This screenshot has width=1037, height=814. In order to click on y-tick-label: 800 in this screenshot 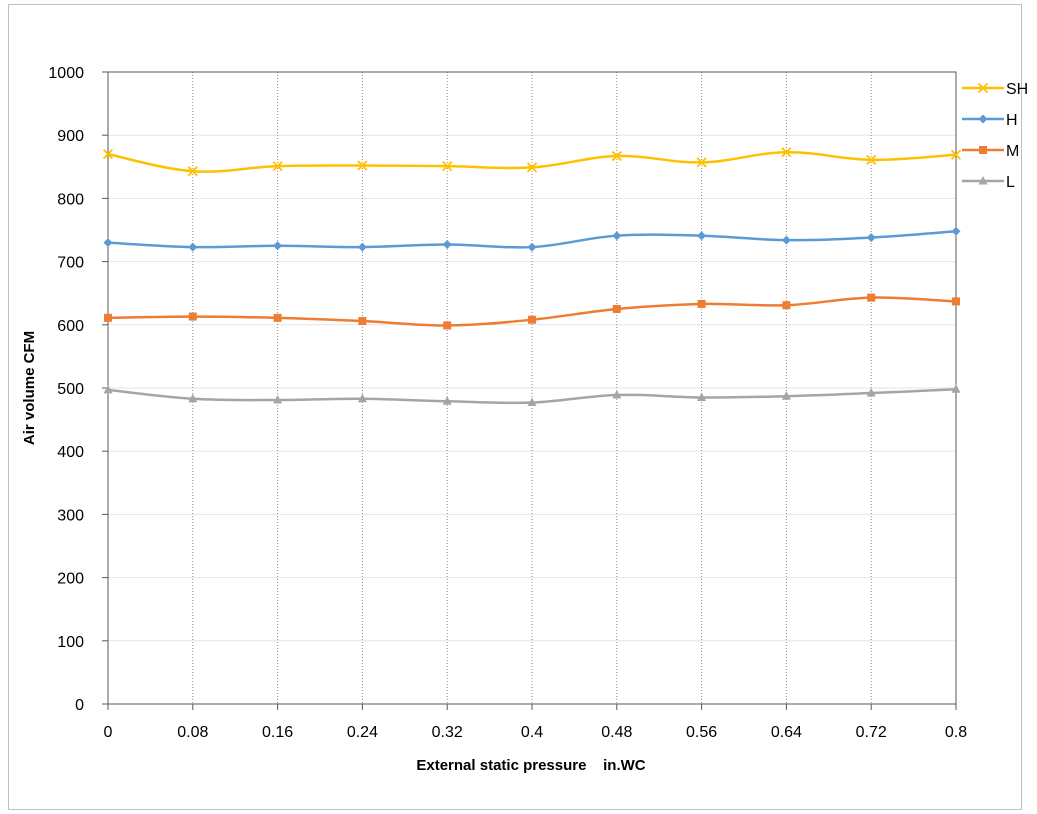, I will do `click(70, 199)`.